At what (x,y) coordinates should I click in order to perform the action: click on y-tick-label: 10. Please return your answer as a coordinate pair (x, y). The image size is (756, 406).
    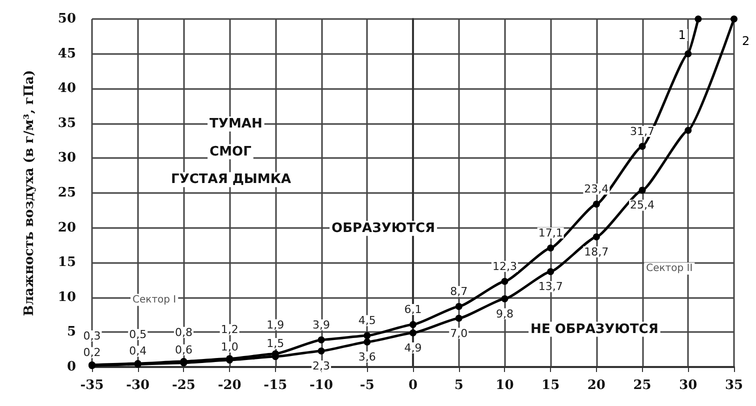
    Looking at the image, I should click on (67, 297).